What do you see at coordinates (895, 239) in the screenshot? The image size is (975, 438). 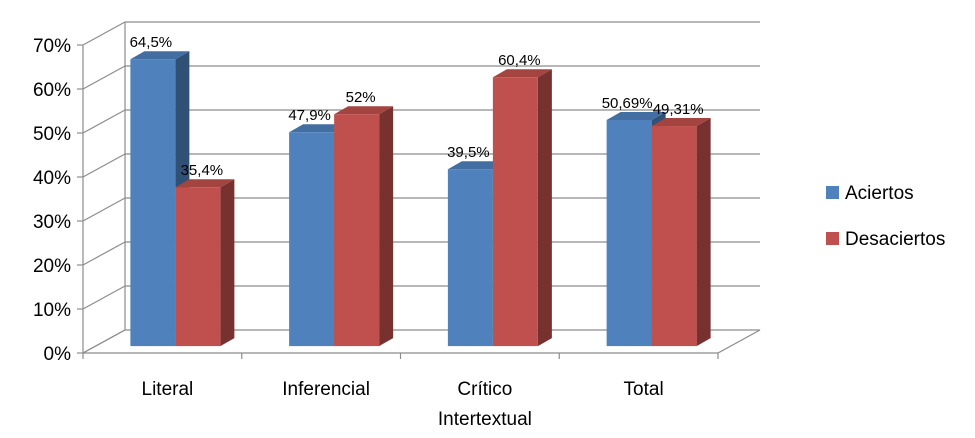 I see `legend-label: Desaciertos` at bounding box center [895, 239].